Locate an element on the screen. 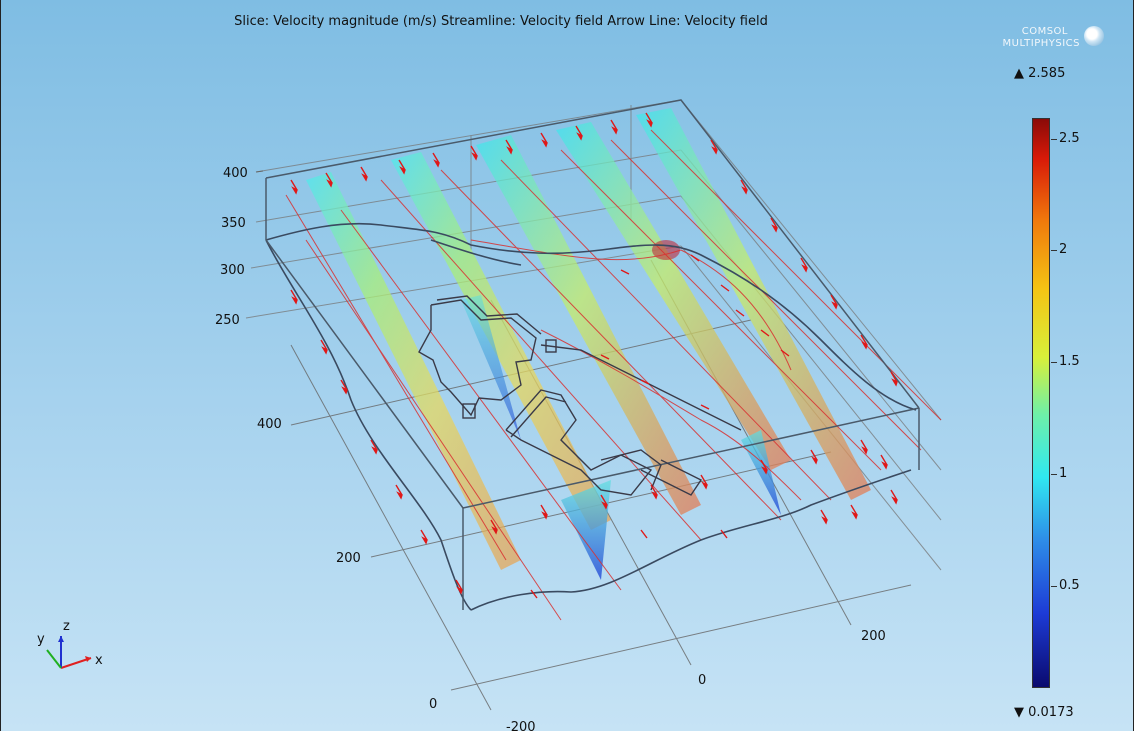 The height and width of the screenshot is (731, 1134). building-geometry is located at coordinates (580, 395).